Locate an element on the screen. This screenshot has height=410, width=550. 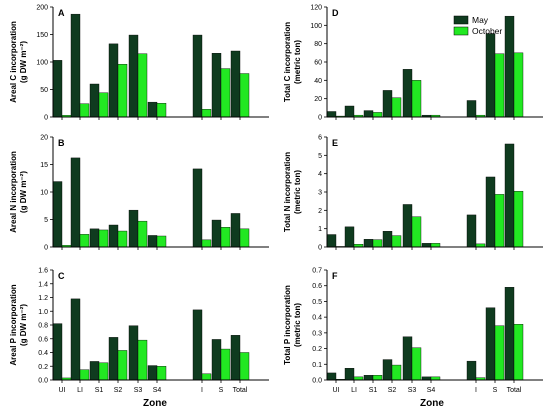
y-tick-label: 0.6 is located at coordinates (43, 339).